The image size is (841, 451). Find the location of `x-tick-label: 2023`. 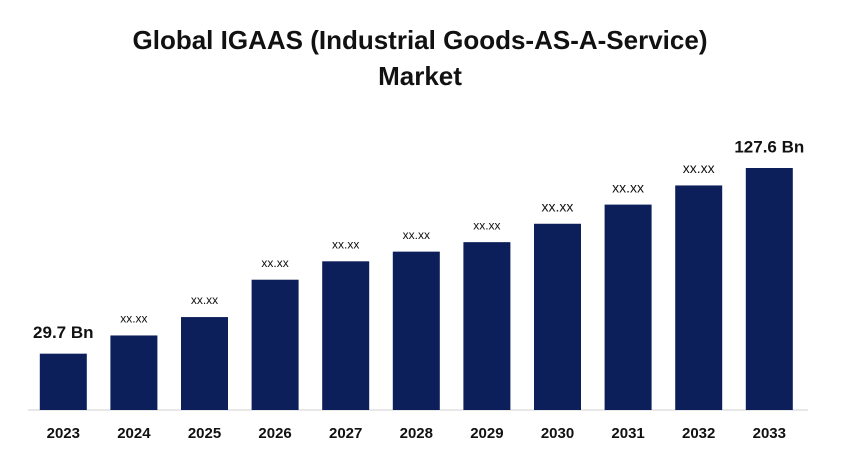

x-tick-label: 2023 is located at coordinates (63, 433).